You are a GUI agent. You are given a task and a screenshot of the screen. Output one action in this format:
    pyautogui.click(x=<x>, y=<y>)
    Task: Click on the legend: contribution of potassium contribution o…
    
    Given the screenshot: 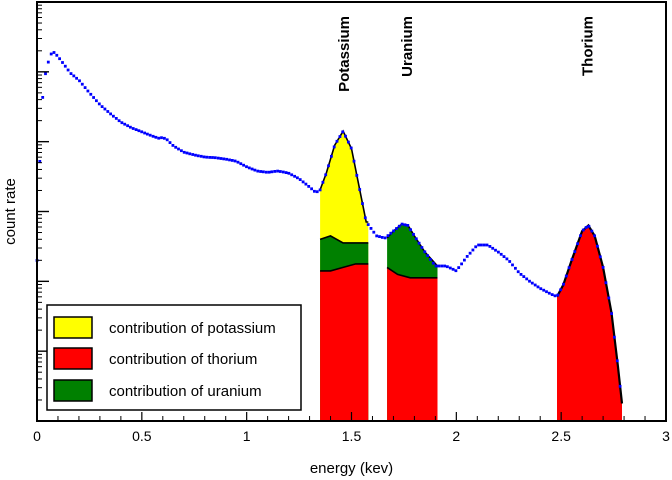 What is the action you would take?
    pyautogui.click(x=174, y=357)
    